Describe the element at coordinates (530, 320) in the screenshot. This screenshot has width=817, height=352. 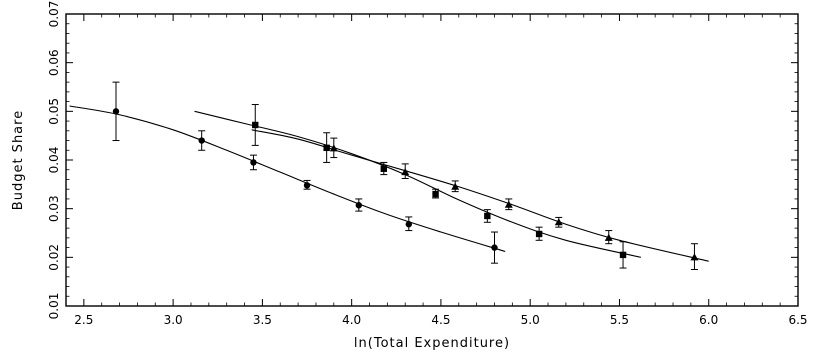
I see `x-tick-label: 5.0` at that location.